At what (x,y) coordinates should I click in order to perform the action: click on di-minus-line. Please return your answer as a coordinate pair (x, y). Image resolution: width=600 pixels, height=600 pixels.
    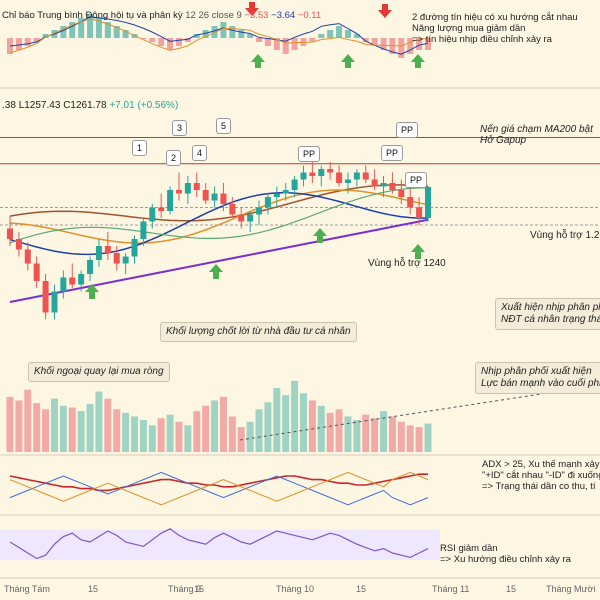
    Looking at the image, I should click on (219, 488).